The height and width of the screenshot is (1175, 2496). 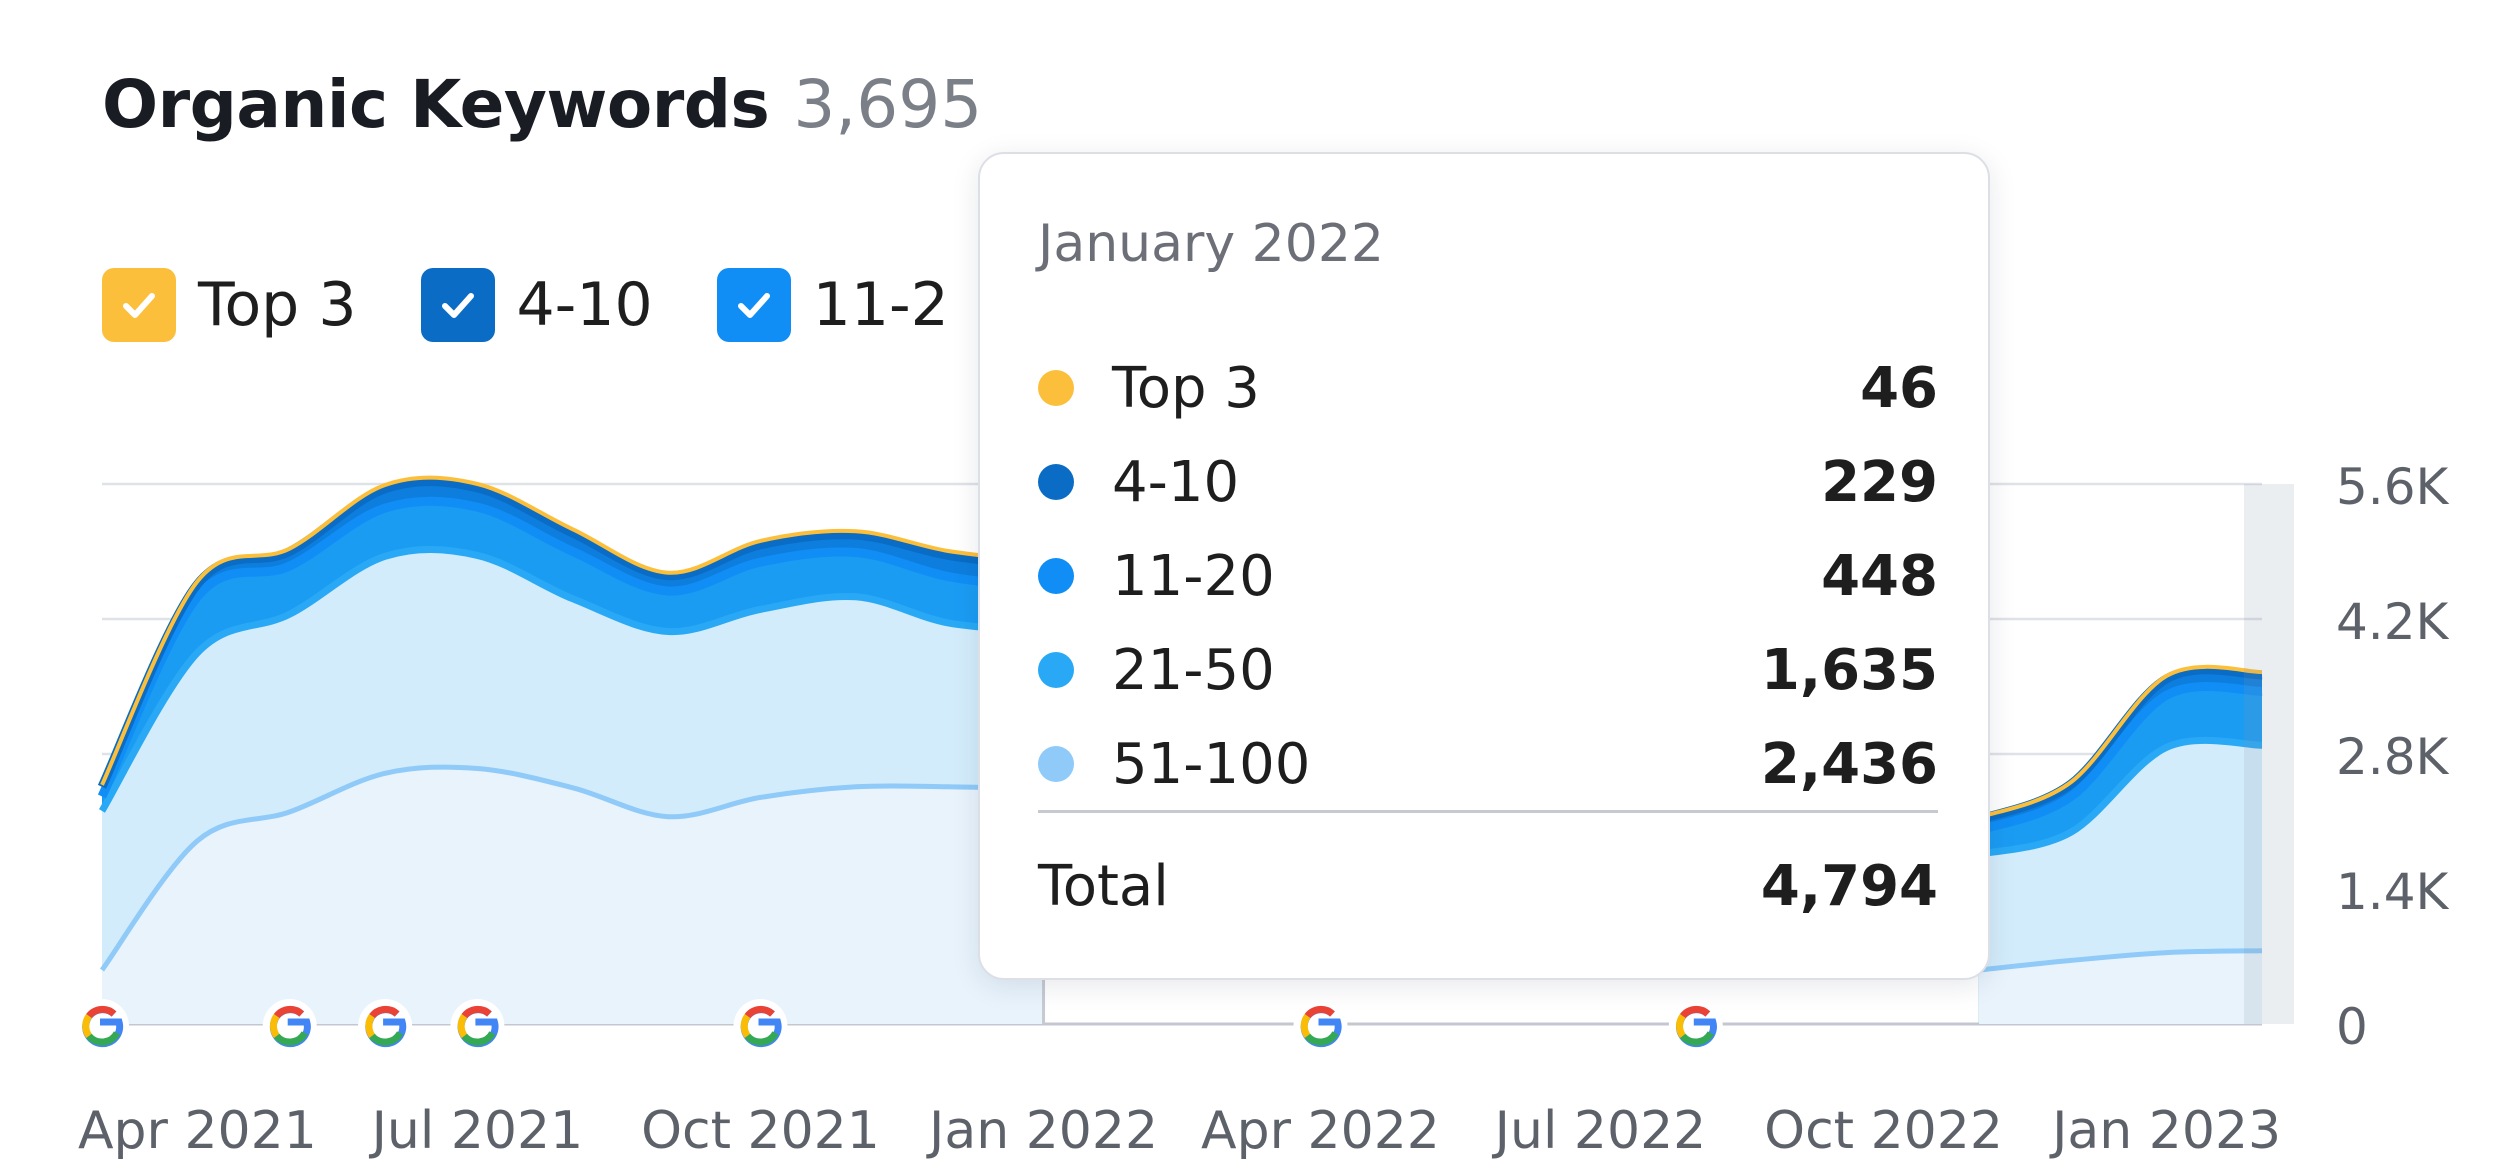 What do you see at coordinates (197, 1131) in the screenshot?
I see `x-tick-label: Apr 2021` at bounding box center [197, 1131].